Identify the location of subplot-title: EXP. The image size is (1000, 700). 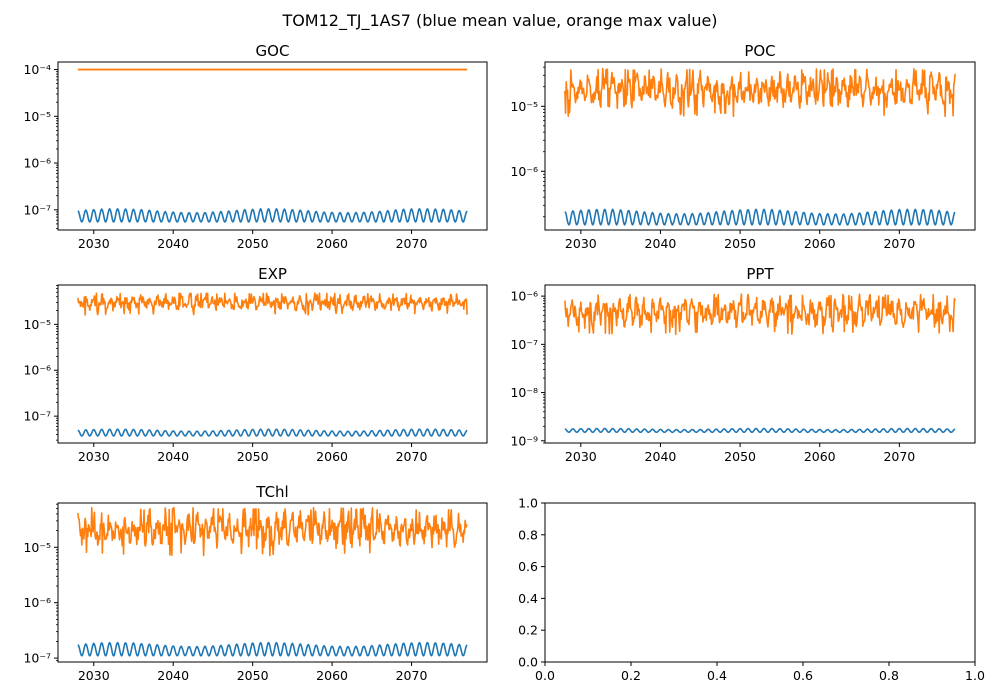
(272, 274).